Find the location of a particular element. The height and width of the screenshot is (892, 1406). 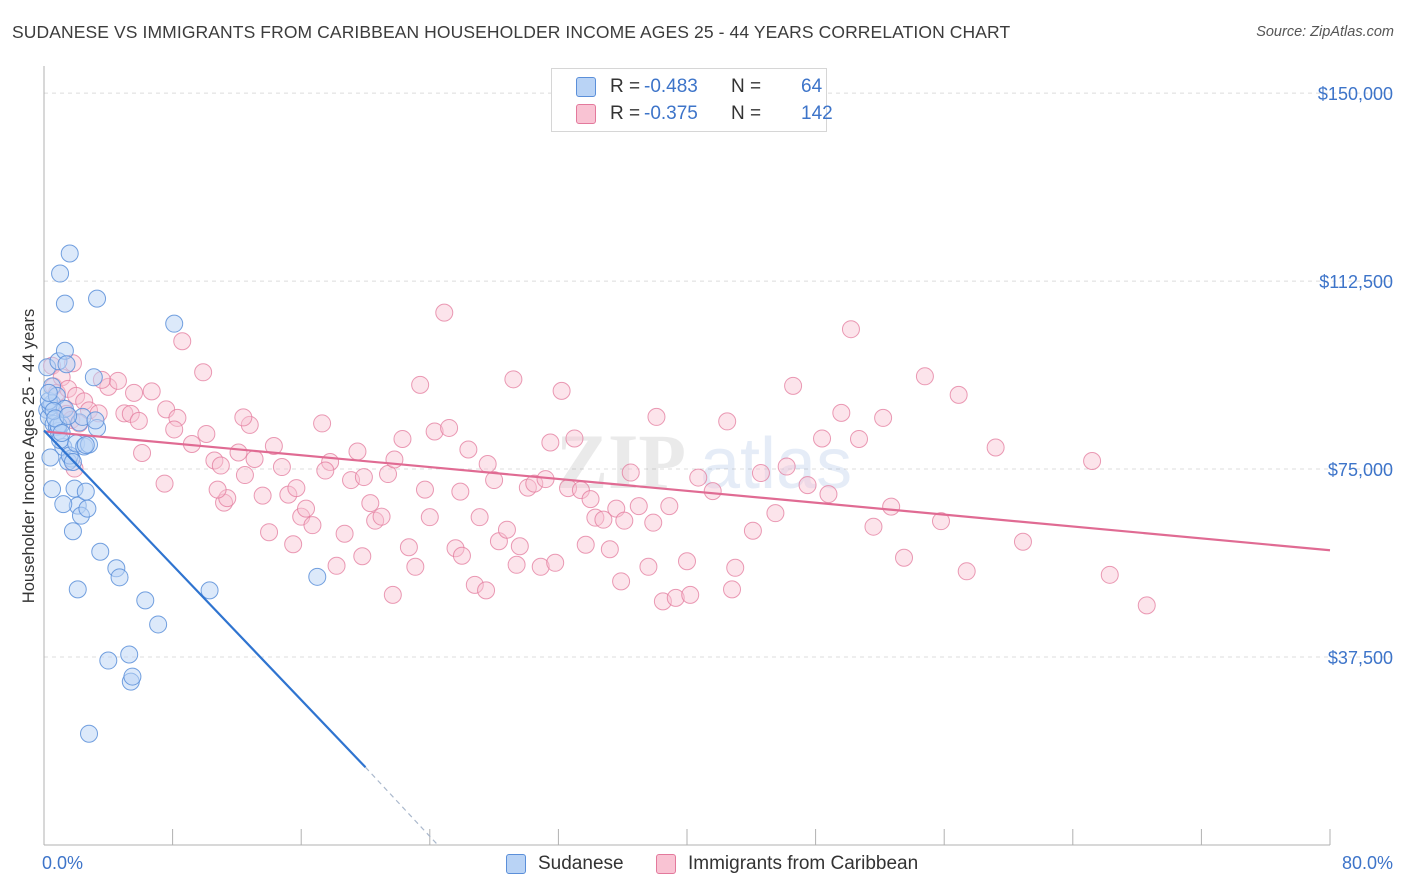

legend-r-value: -0.483 is located at coordinates (671, 86).